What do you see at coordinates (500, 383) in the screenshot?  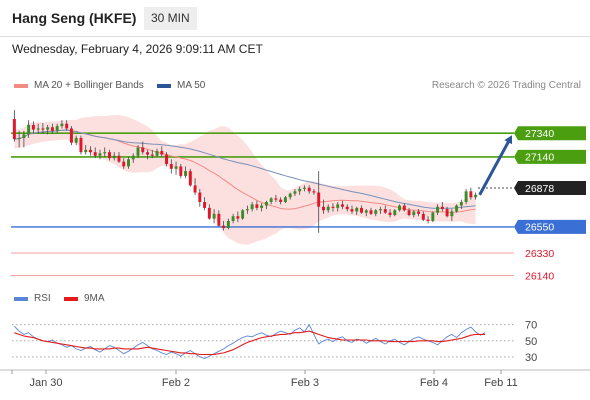 I see `x-tick-label: Feb 11` at bounding box center [500, 383].